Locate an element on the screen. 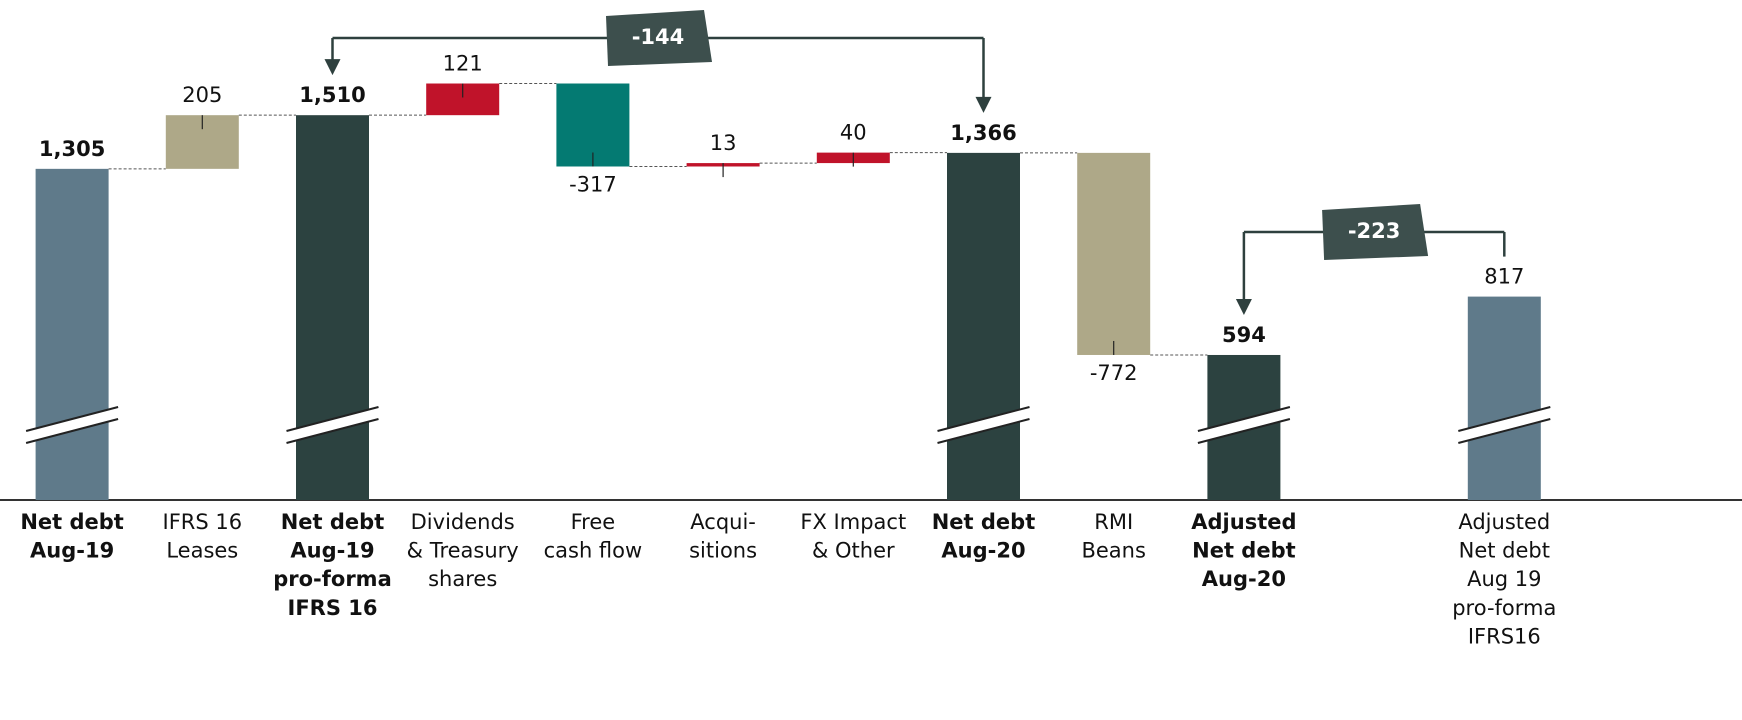 The image size is (1742, 720). x-tick-label: sitions is located at coordinates (723, 551).